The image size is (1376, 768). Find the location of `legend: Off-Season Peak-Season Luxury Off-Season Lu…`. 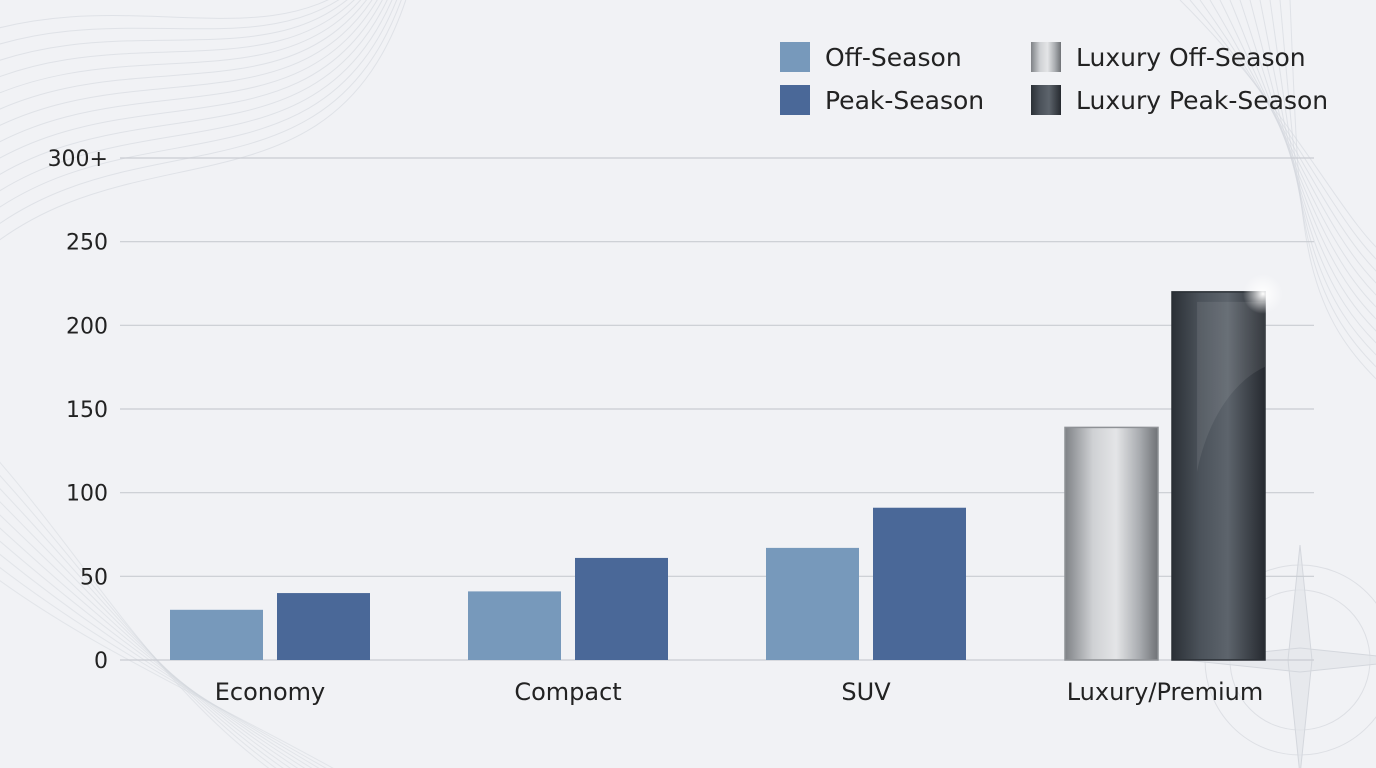

legend: Off-Season Peak-Season Luxury Off-Season Lu… is located at coordinates (1054, 78).